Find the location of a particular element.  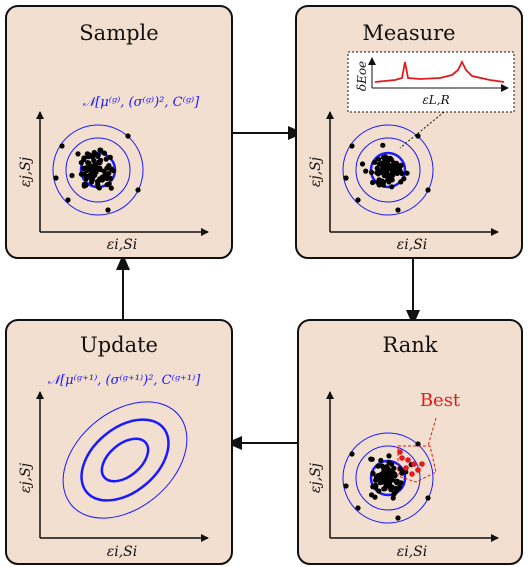

spectrum-inset: εL,R δEoe is located at coordinates (431, 100).